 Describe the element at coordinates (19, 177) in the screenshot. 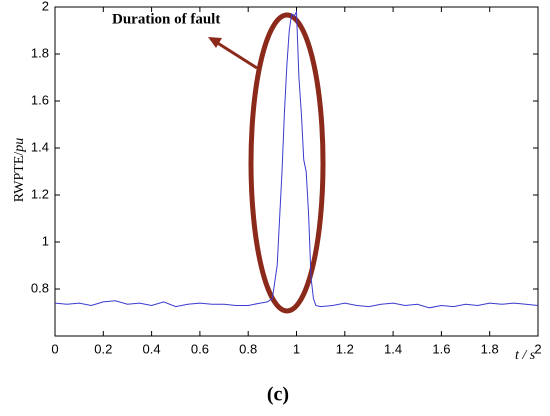

I see `y-label-text: RWPTE/` at that location.